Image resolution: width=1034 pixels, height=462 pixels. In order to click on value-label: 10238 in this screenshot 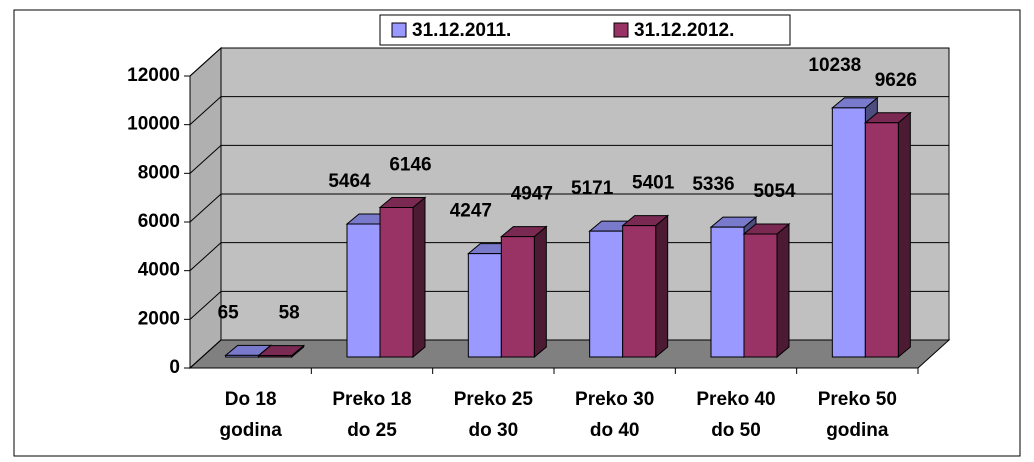, I will do `click(834, 65)`.